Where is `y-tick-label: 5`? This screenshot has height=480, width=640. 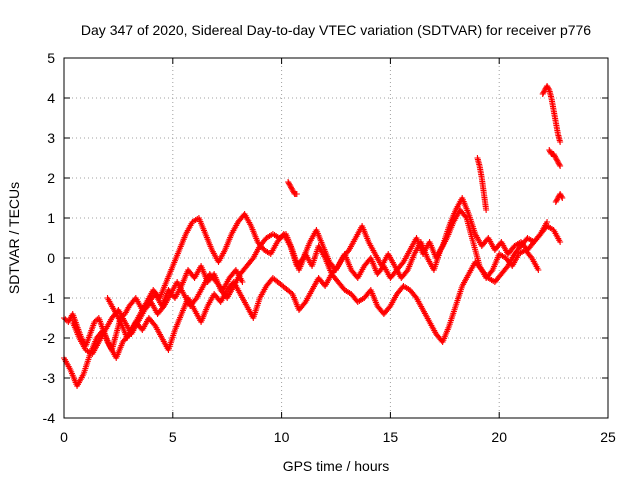 y-tick-label: 5 is located at coordinates (51, 58).